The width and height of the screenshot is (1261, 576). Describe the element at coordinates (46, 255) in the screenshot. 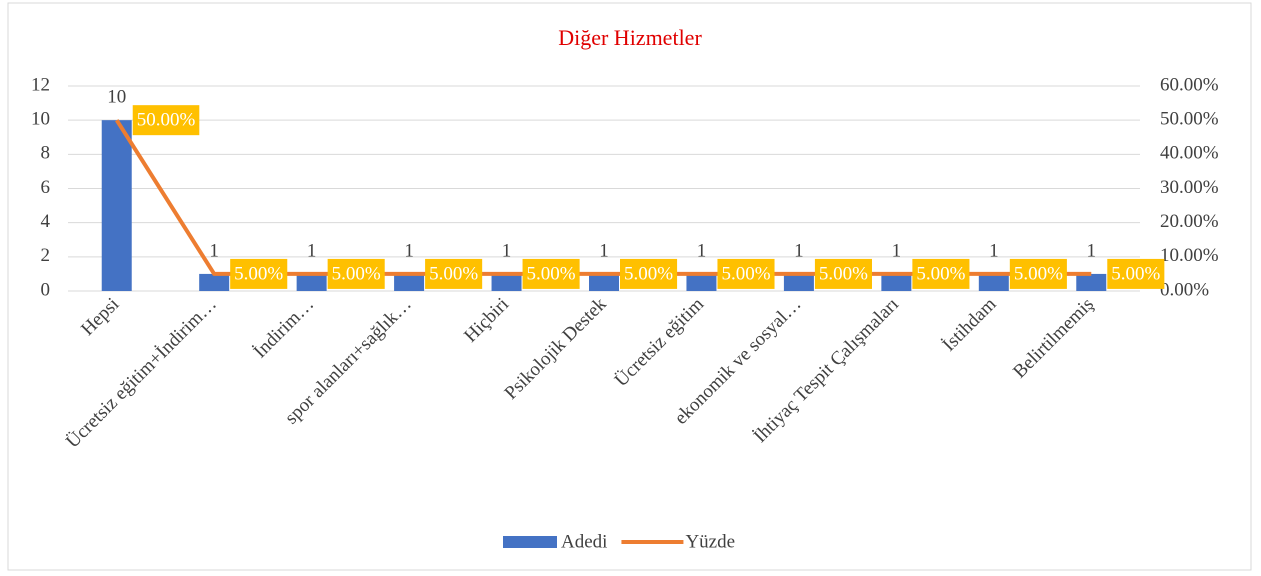

I see `y-tick-label: 2` at that location.